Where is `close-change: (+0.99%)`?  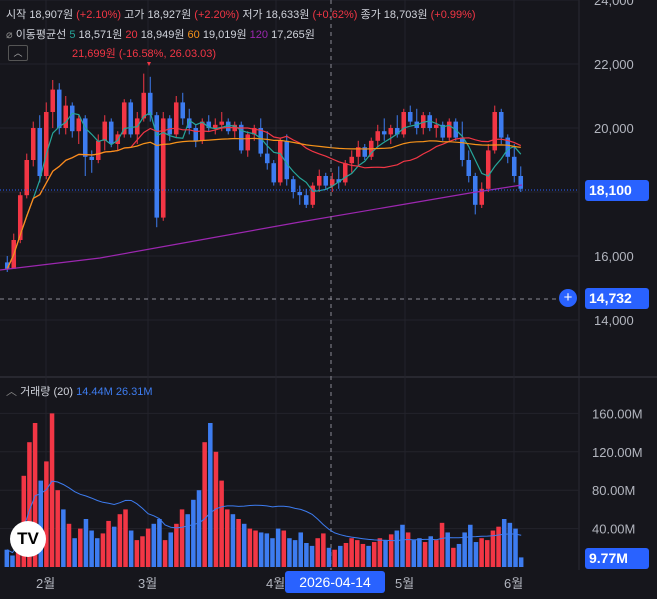 close-change: (+0.99%) is located at coordinates (453, 15).